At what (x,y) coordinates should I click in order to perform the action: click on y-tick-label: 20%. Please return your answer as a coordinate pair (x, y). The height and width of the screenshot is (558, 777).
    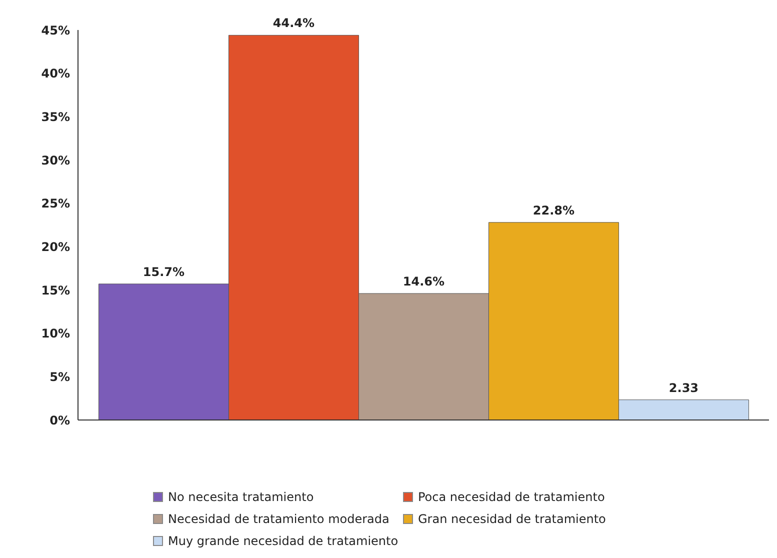
    Looking at the image, I should click on (55, 247).